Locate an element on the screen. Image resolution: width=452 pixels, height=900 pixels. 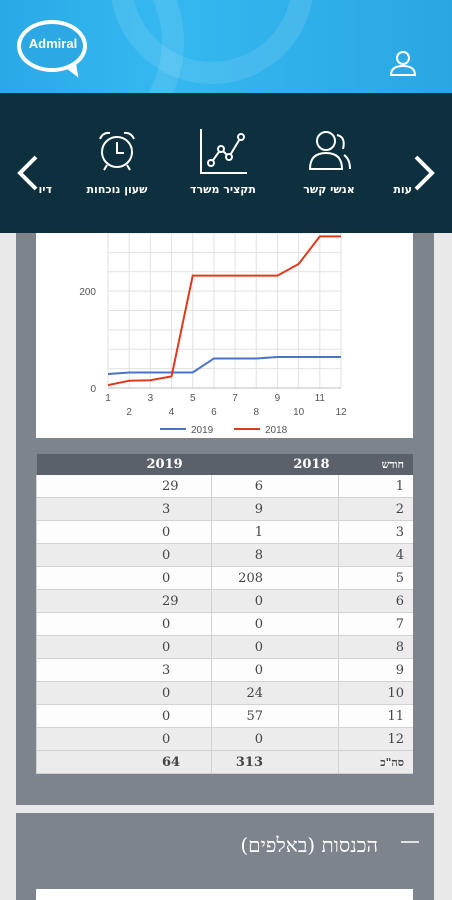
x-tick-label: 8 is located at coordinates (256, 412).